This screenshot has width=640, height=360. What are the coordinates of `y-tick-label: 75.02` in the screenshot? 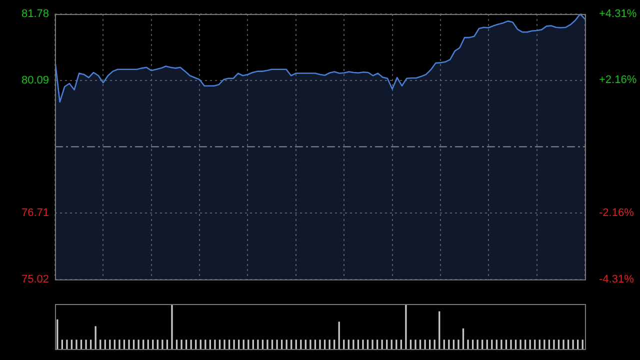 It's located at (35, 279).